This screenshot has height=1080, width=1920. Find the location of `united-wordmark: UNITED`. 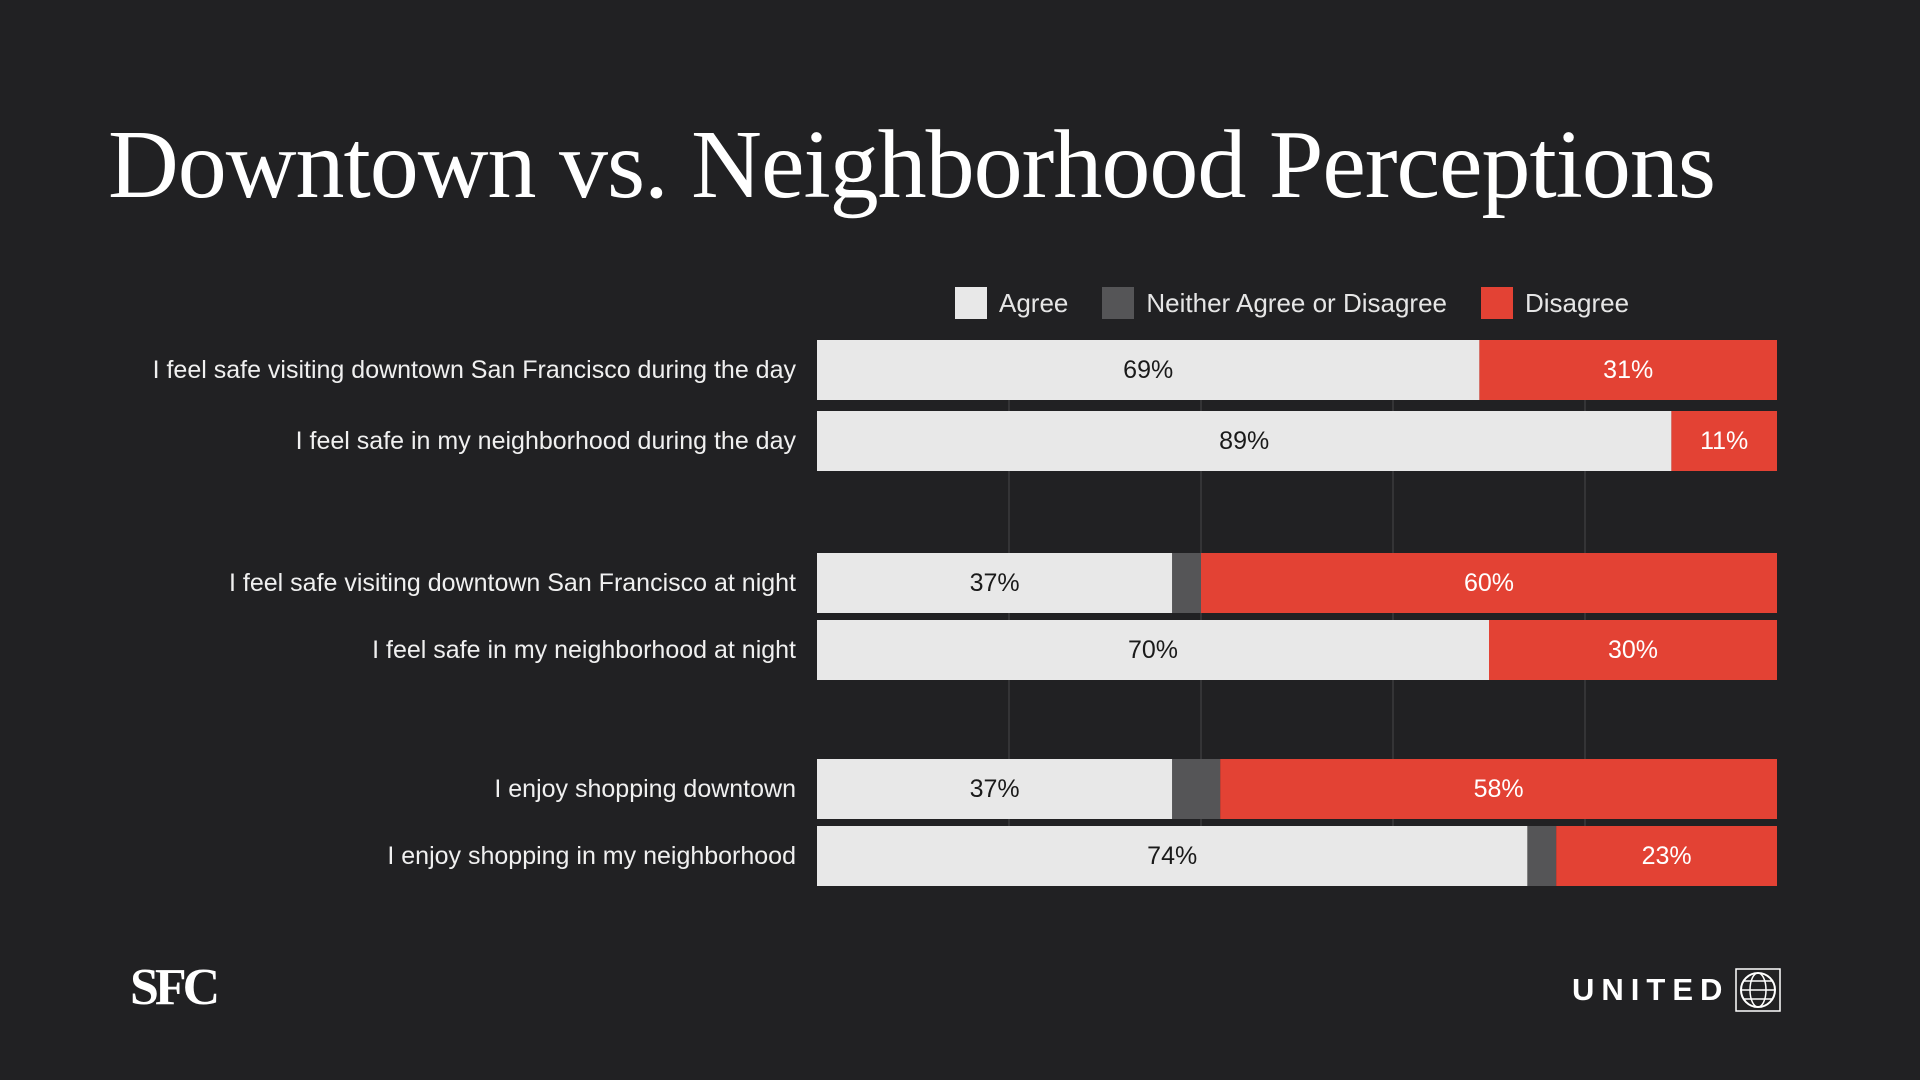

united-wordmark: UNITED is located at coordinates (1651, 989).